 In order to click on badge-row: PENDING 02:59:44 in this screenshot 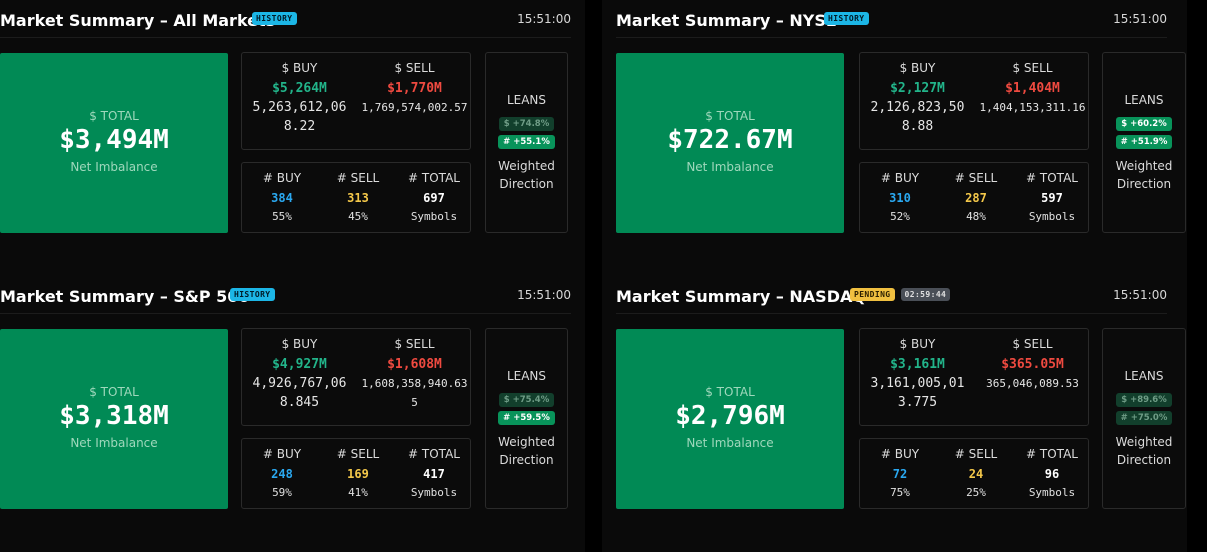, I will do `click(900, 294)`.